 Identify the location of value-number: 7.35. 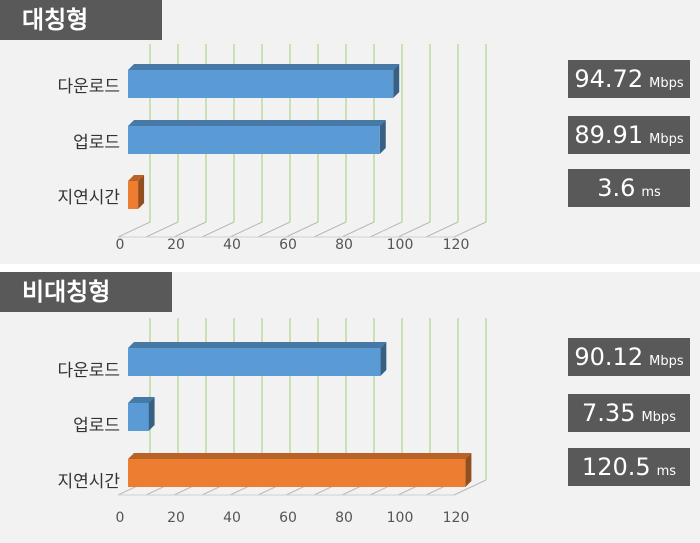
(609, 413).